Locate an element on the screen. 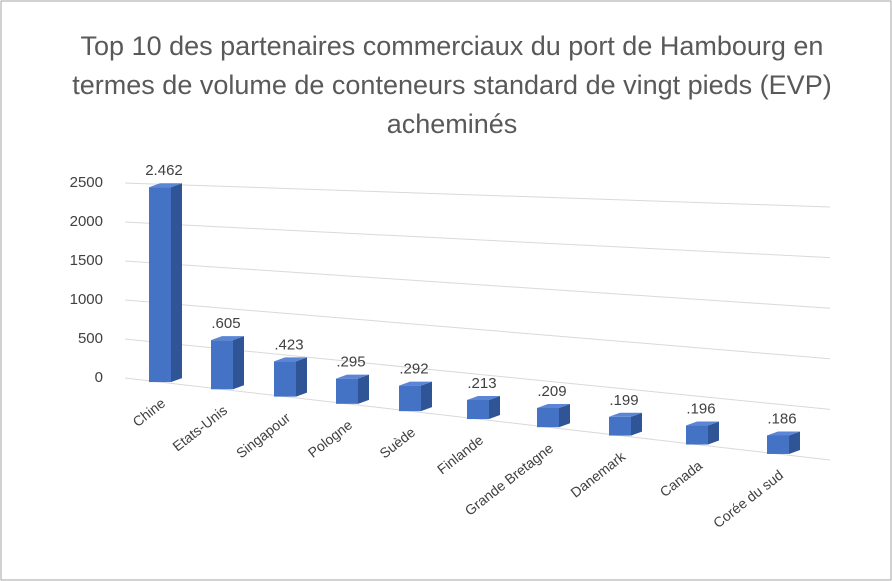 The width and height of the screenshot is (892, 581). y-tick-label: 1000 is located at coordinates (86, 299).